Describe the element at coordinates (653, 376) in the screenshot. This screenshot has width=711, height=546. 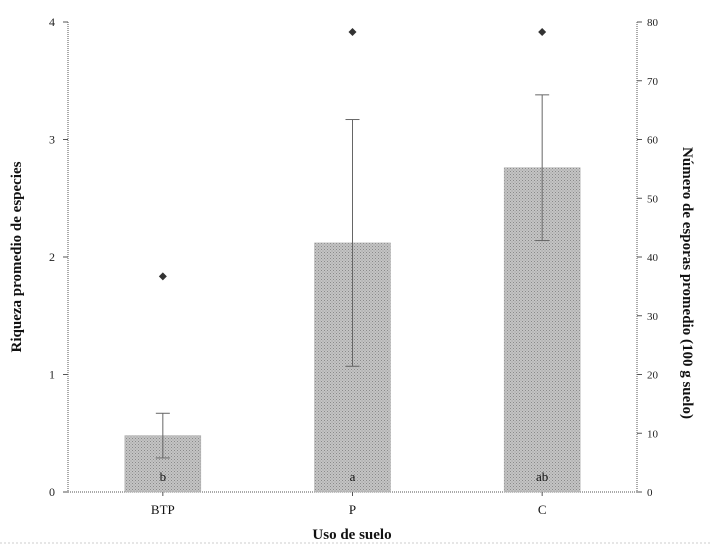
I see `right-tick-label: 20` at that location.